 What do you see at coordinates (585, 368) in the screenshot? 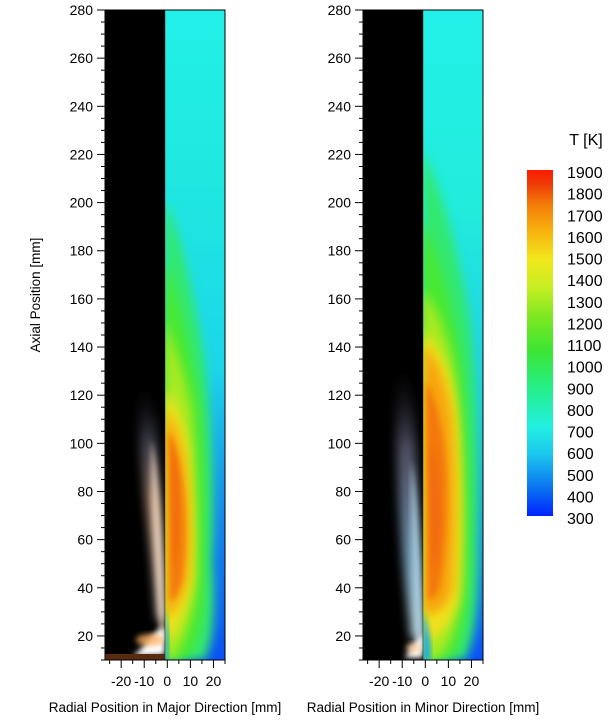
I see `colorbar-label: 1000` at bounding box center [585, 368].